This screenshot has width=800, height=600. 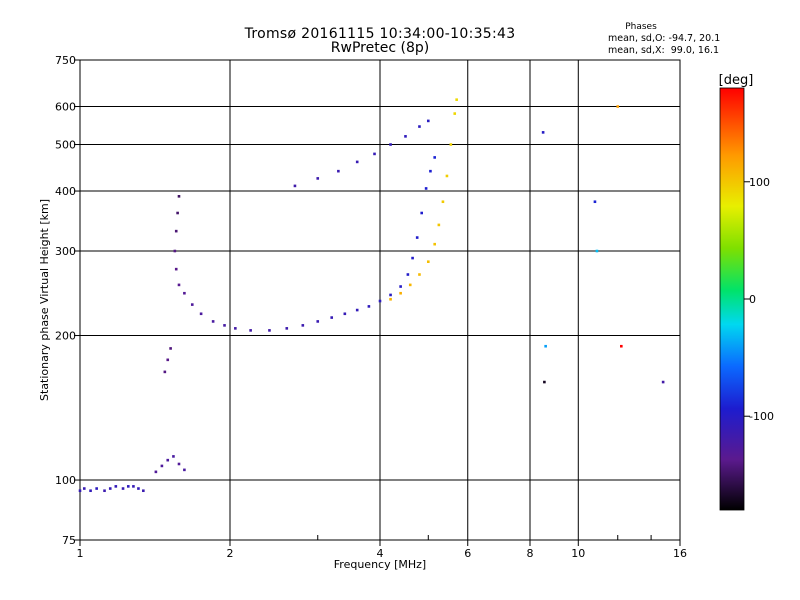 What do you see at coordinates (65, 251) in the screenshot?
I see `y-tick-label: 300` at bounding box center [65, 251].